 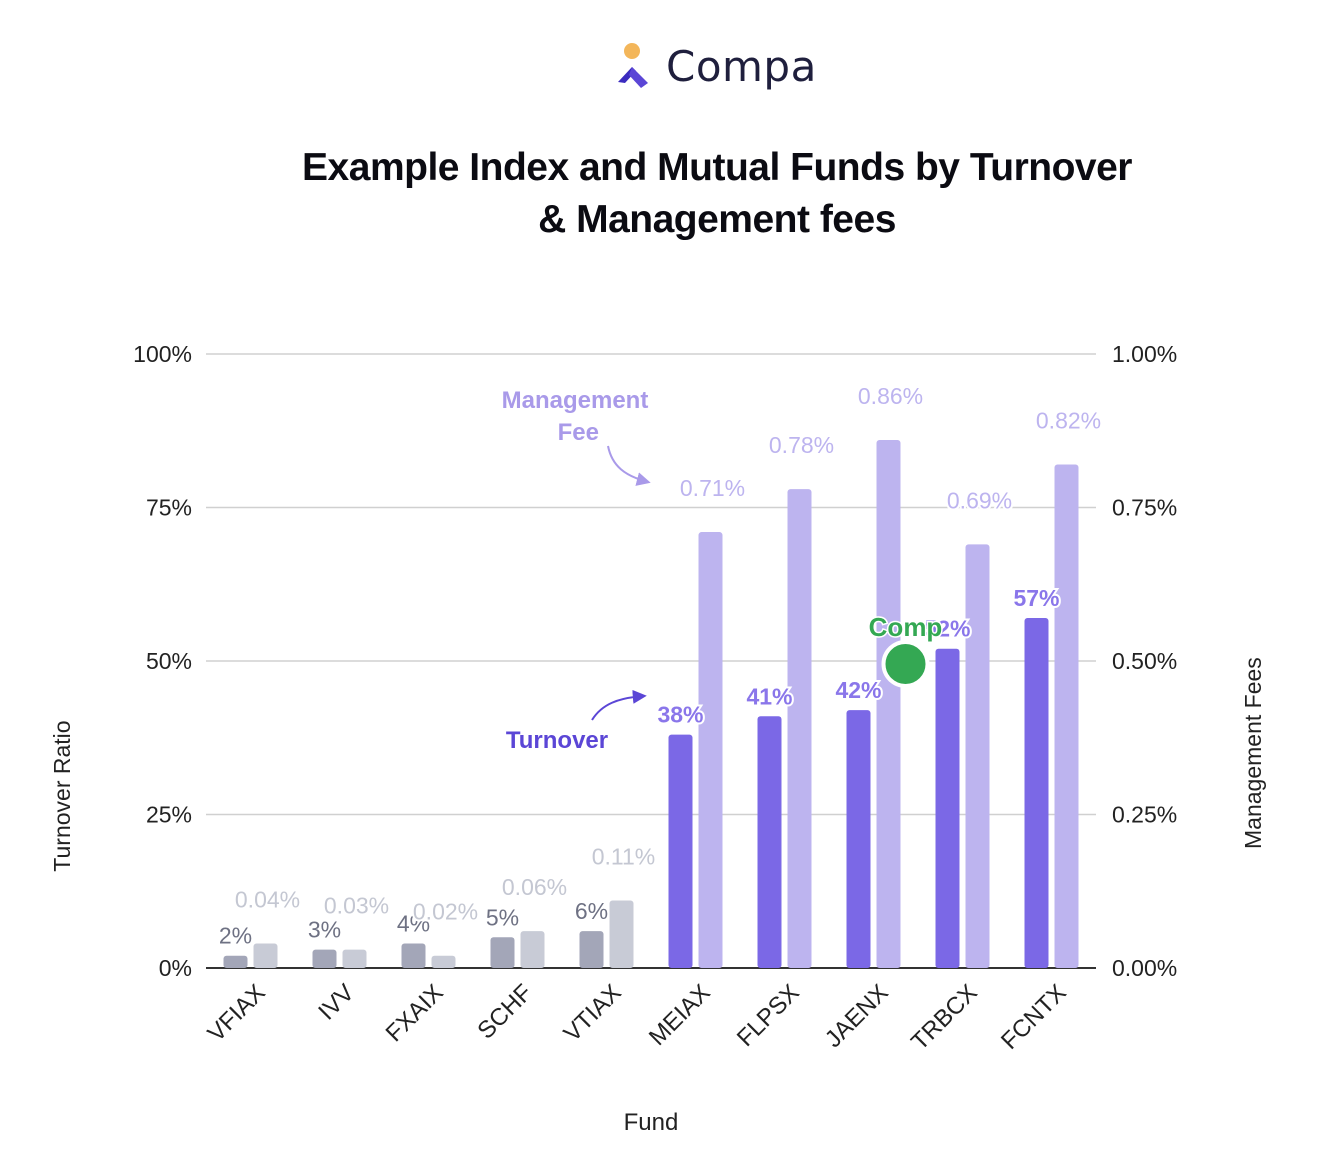 What do you see at coordinates (1144, 968) in the screenshot?
I see `y-tick-right-label: 0.00%` at bounding box center [1144, 968].